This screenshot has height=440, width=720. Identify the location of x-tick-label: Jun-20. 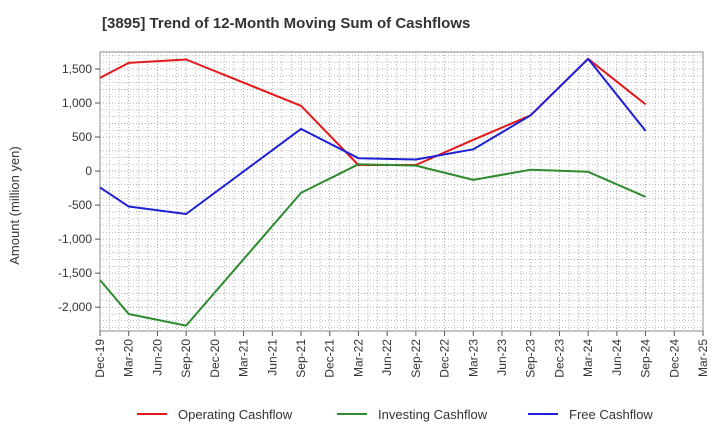
(157, 357).